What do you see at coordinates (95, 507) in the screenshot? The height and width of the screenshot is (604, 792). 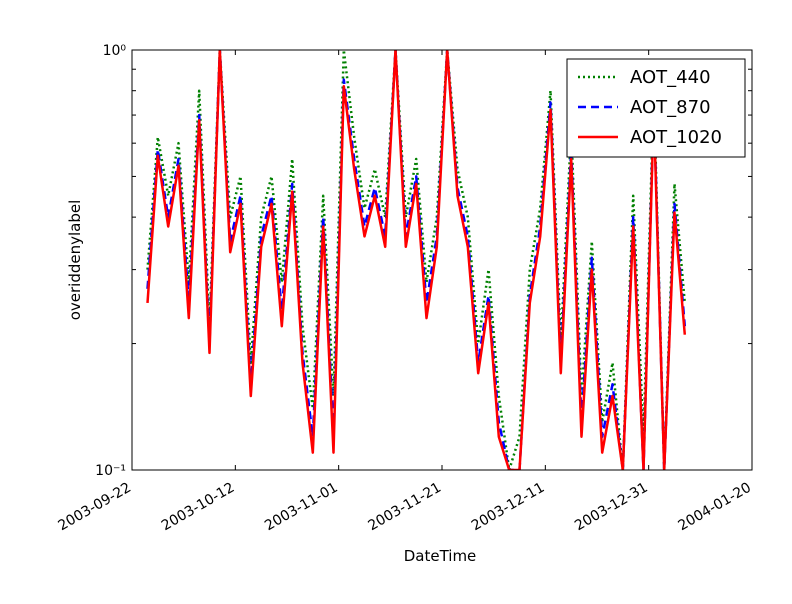 I see `x-tick-label: 2003-09-22` at bounding box center [95, 507].